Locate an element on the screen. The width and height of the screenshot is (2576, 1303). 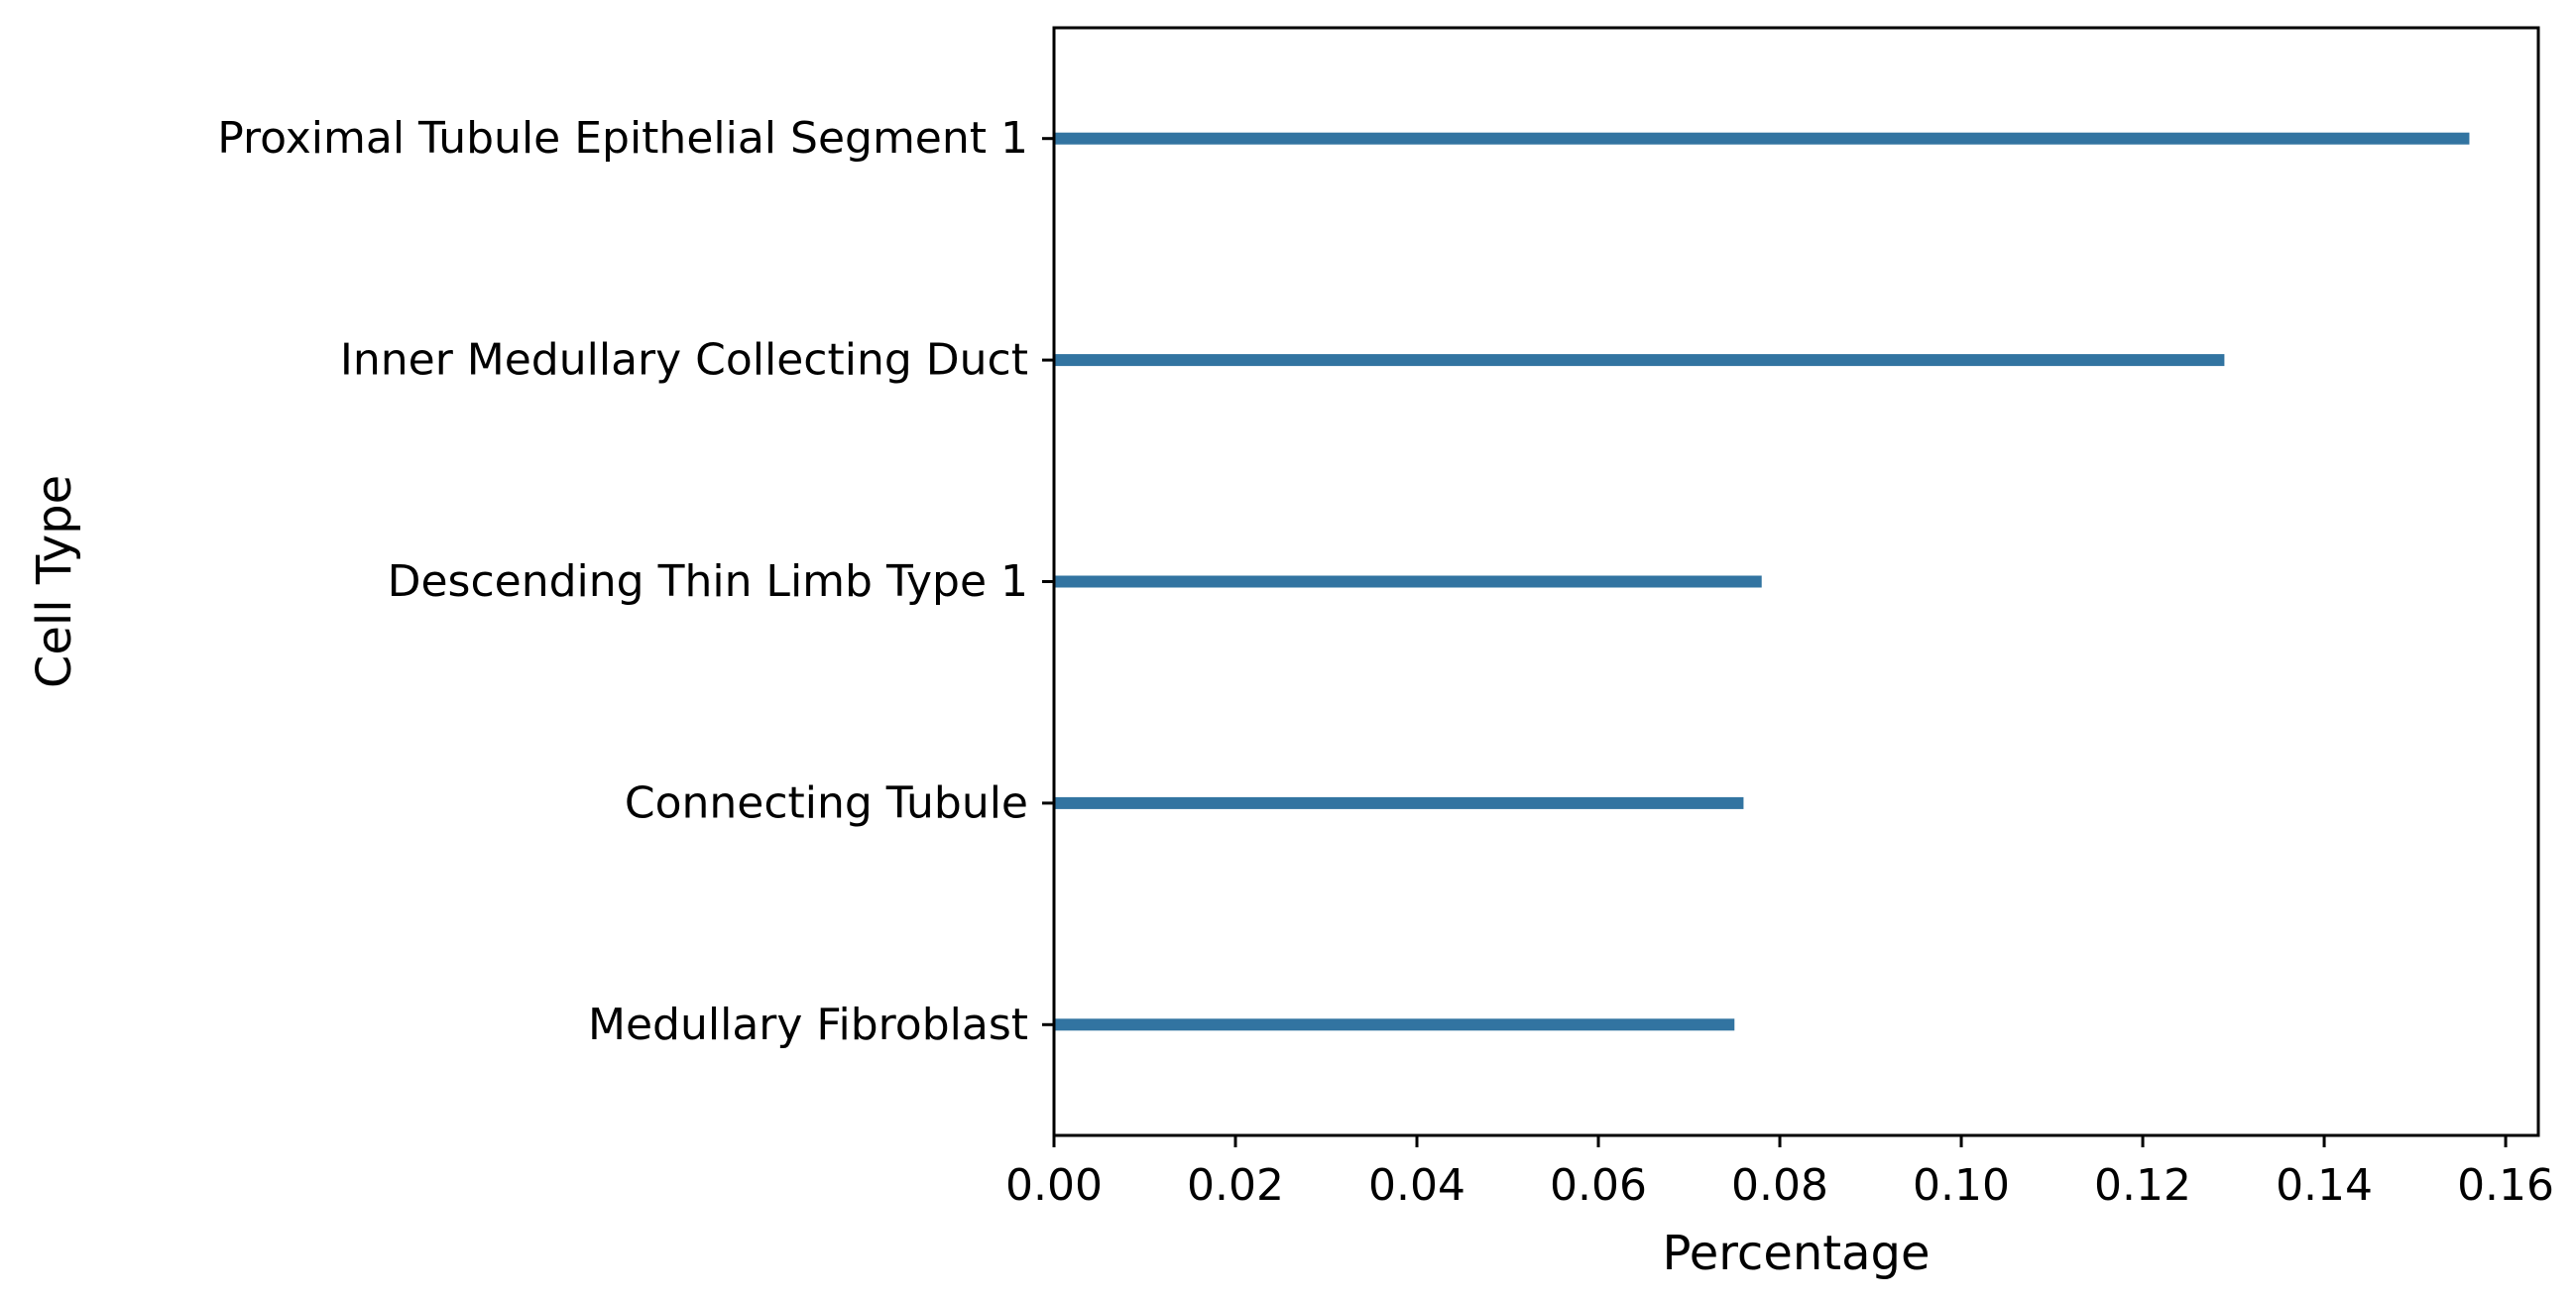
y-tick-label: Descending Thin Limb Type 1 is located at coordinates (708, 581).